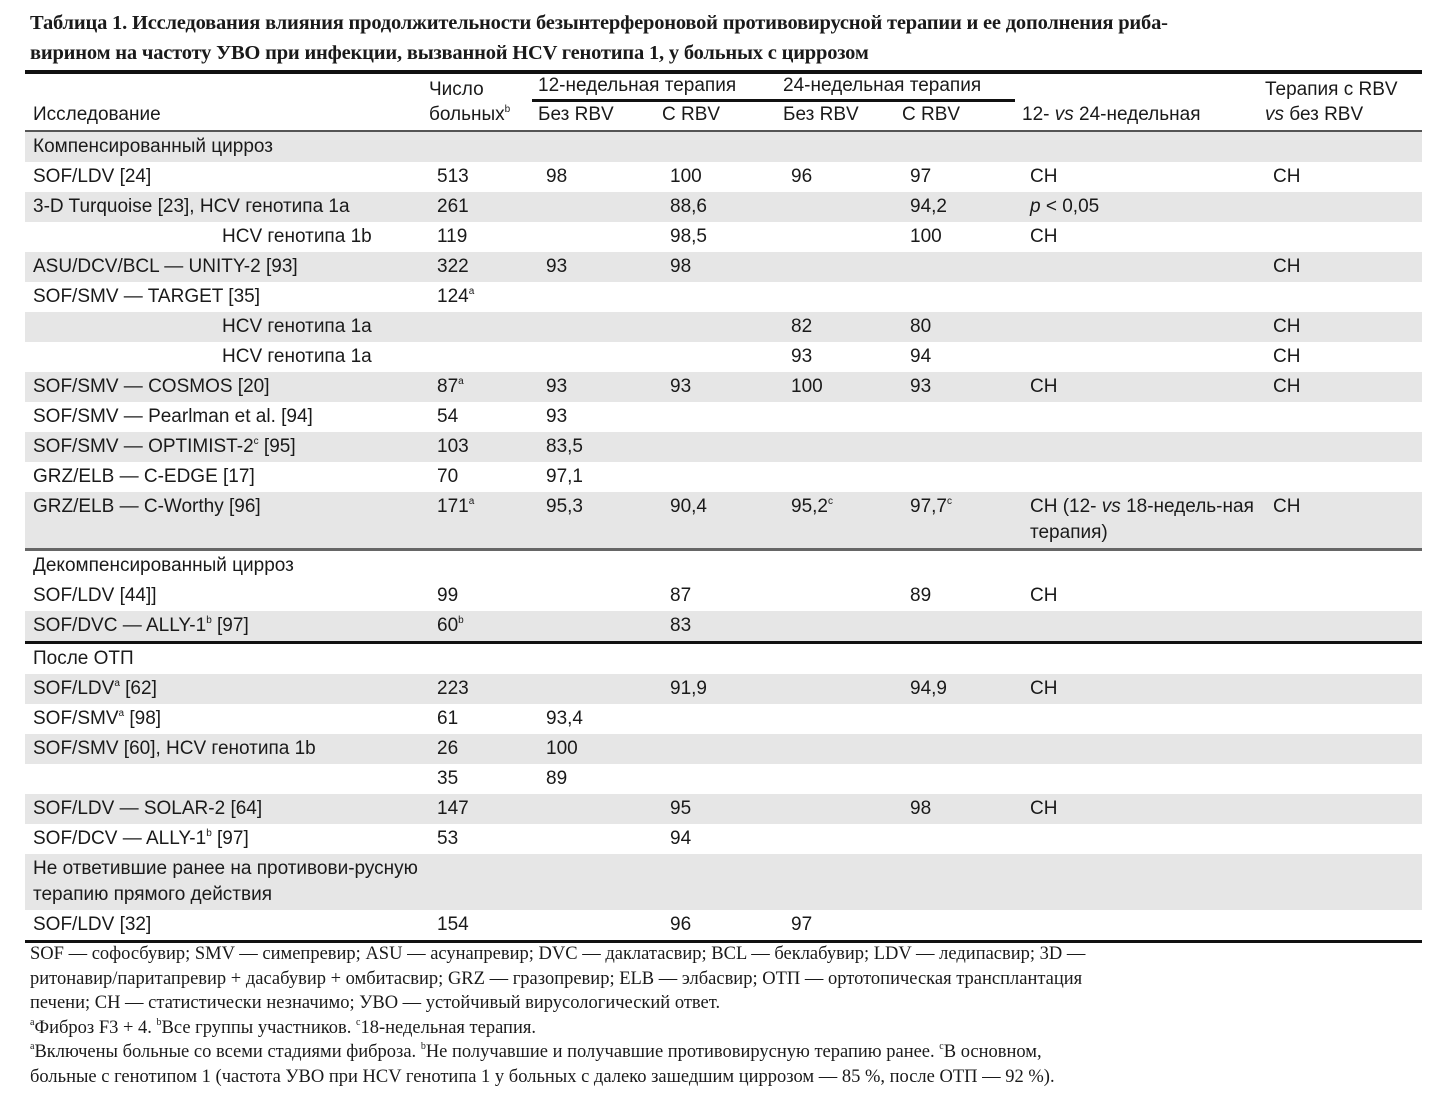 The height and width of the screenshot is (1098, 1451). What do you see at coordinates (1064, 114) in the screenshot?
I see `t: vs` at bounding box center [1064, 114].